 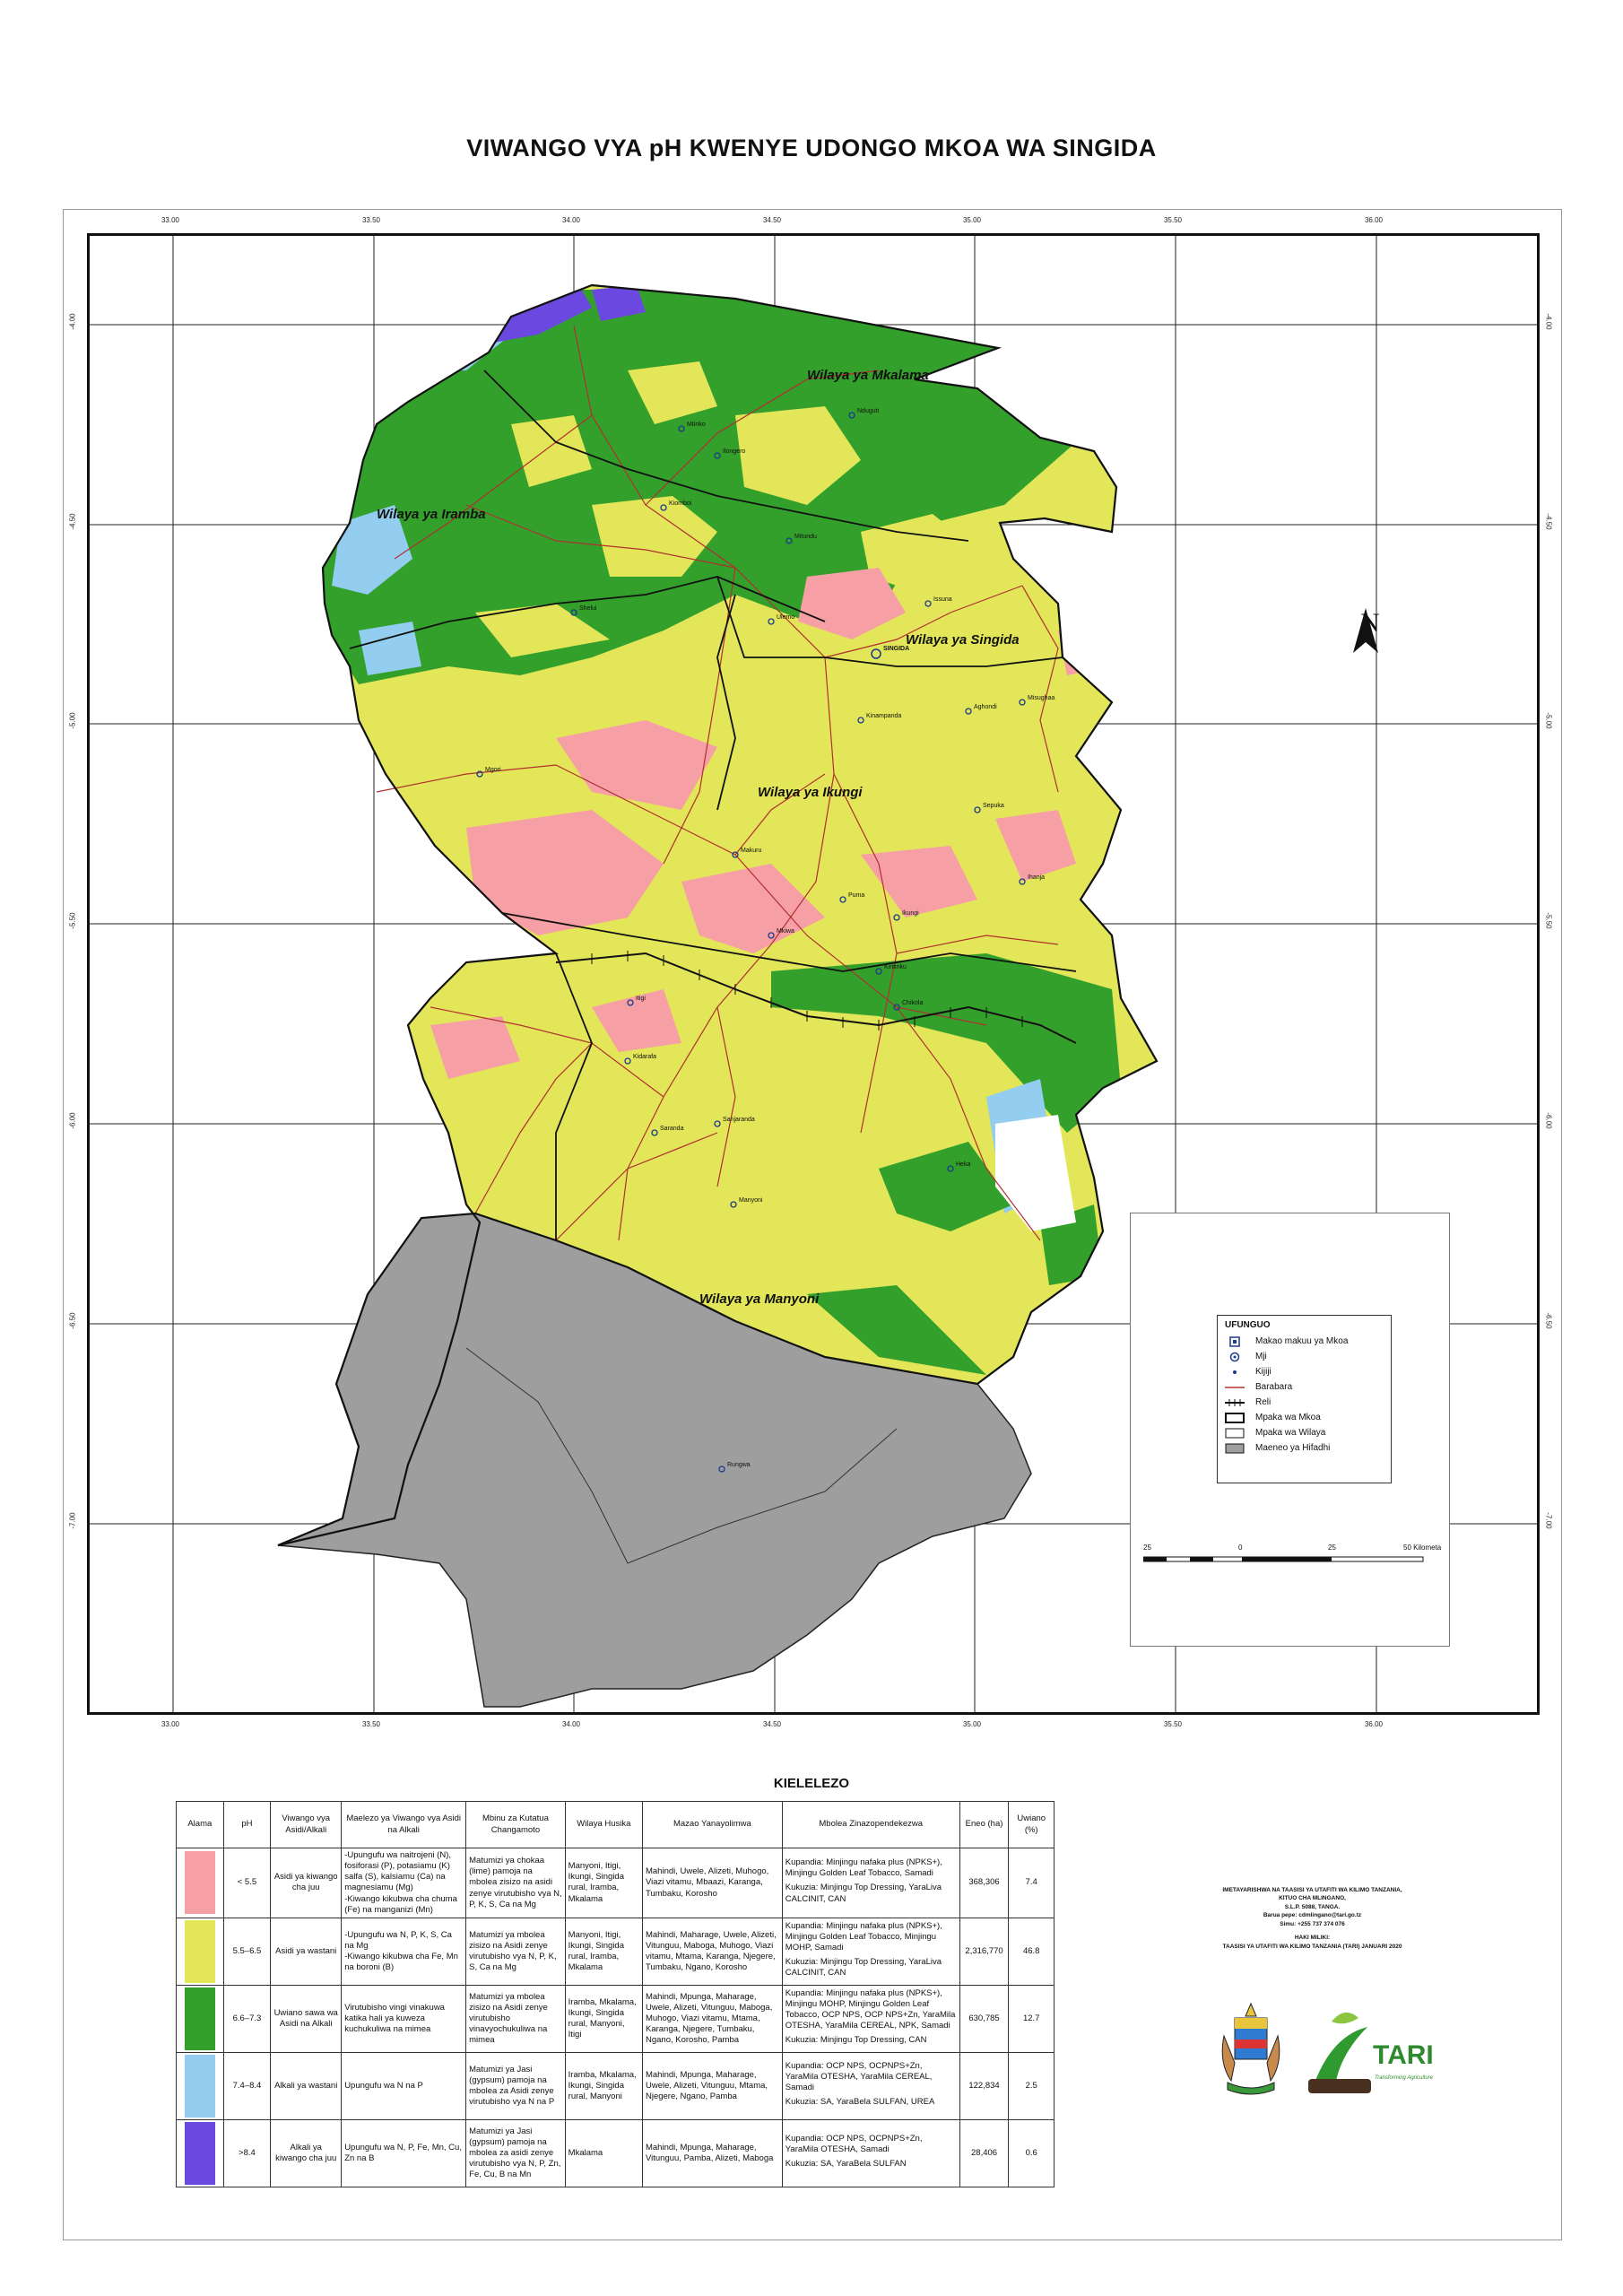 I want to click on legend-label: Makao makuu ya Mkoa, so click(x=1302, y=1341).